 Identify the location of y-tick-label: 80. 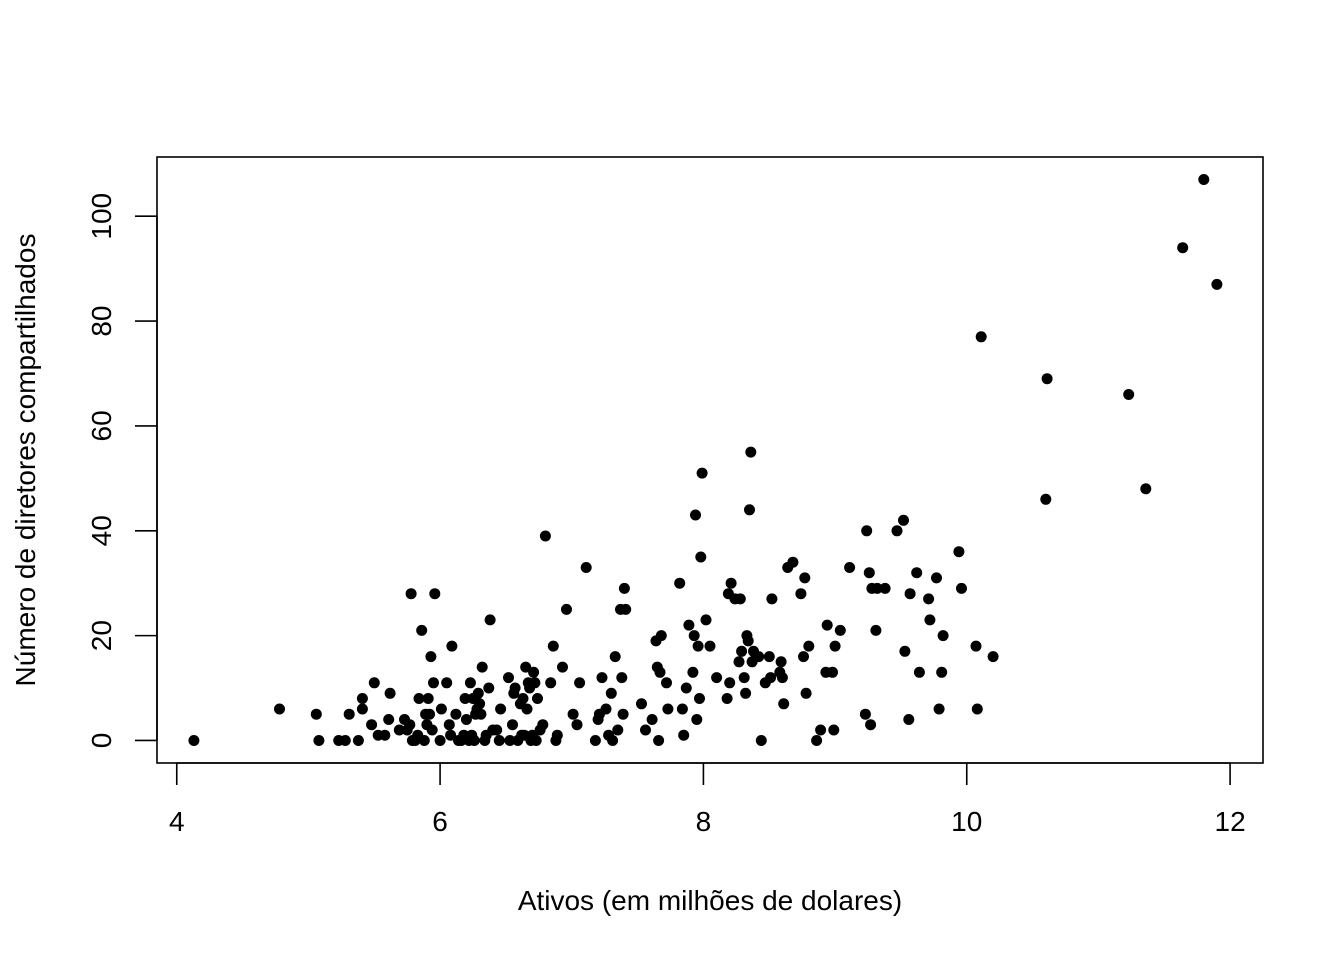
(101, 321).